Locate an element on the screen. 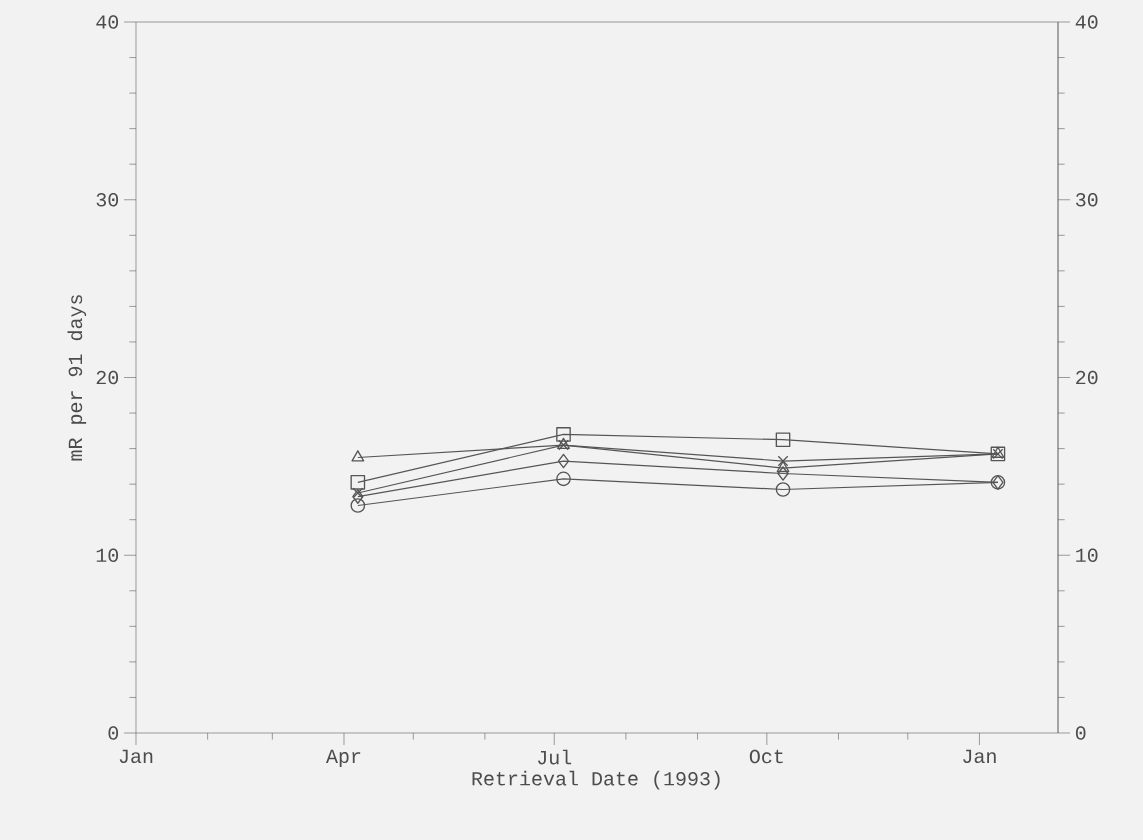  y-tick-label: 10 is located at coordinates (107, 555).